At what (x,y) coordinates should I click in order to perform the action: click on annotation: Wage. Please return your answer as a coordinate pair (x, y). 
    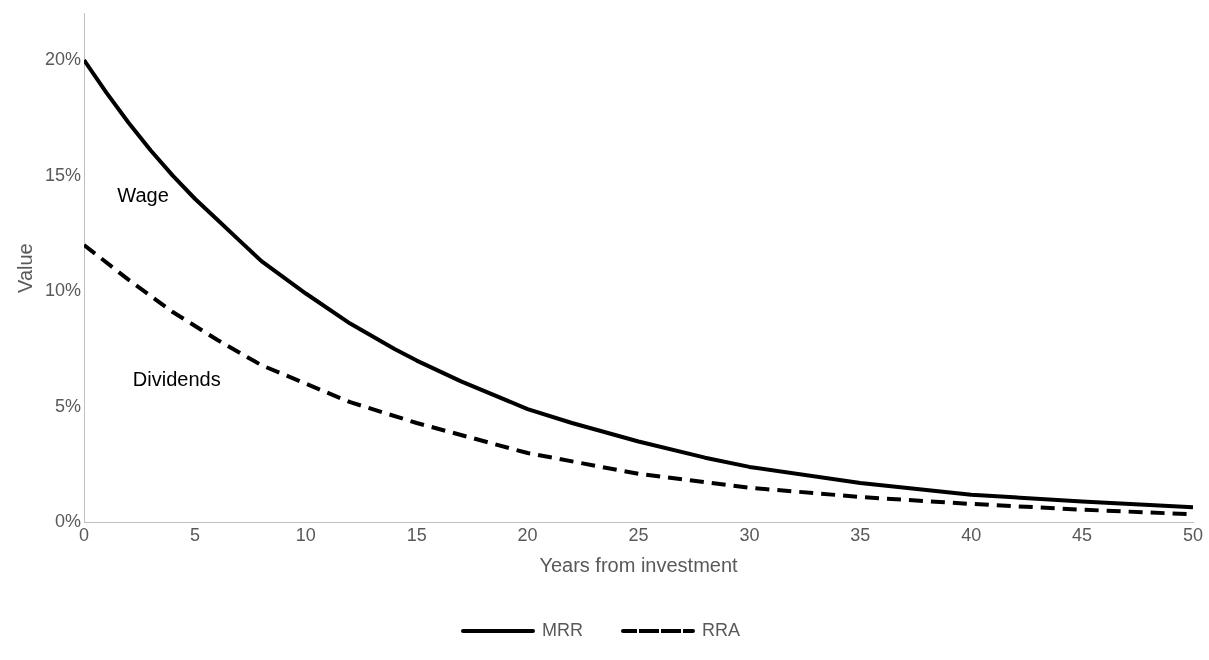
    Looking at the image, I should click on (143, 195).